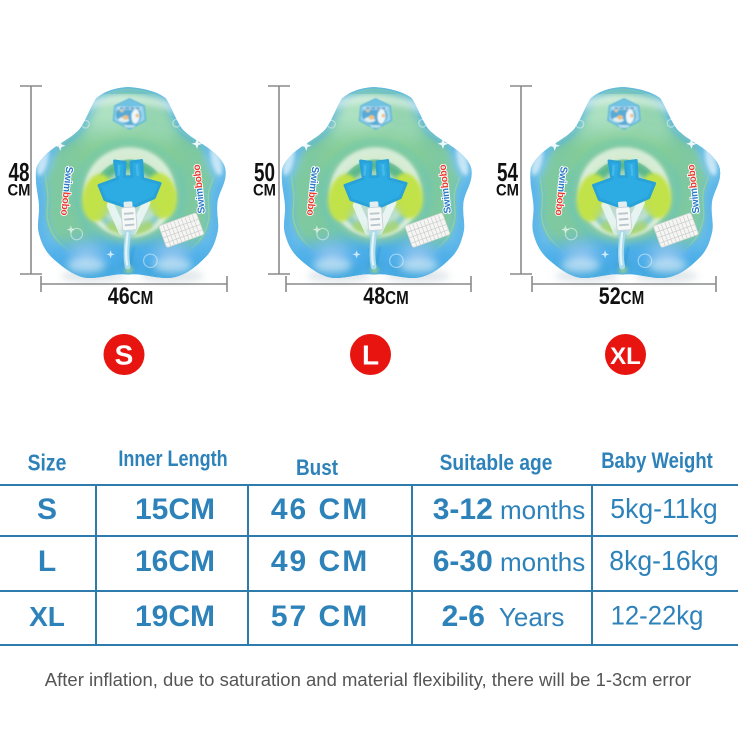 The width and height of the screenshot is (738, 736). What do you see at coordinates (264, 172) in the screenshot?
I see `svg-text: 50` at bounding box center [264, 172].